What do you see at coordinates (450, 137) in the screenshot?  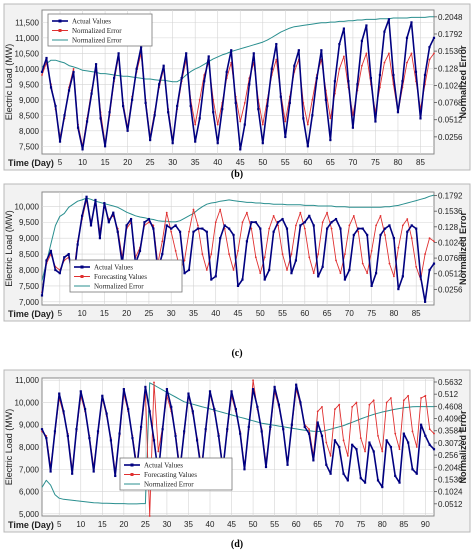 I see `y2-tick-label: 0.0256` at bounding box center [450, 137].